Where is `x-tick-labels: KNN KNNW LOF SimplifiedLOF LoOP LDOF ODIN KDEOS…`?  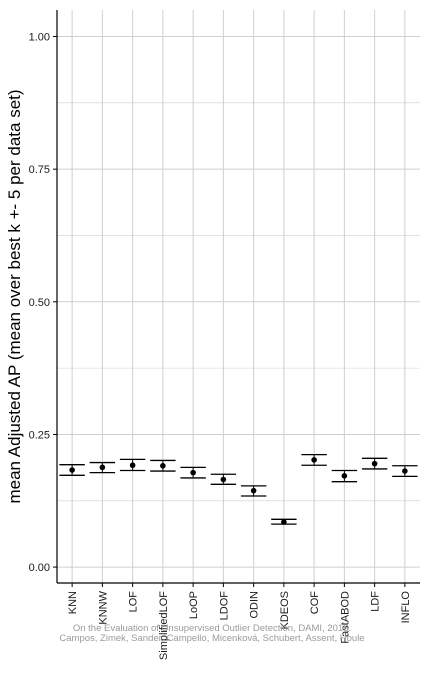 x-tick-labels: KNN KNNW LOF SimplifiedLOF LoOP LDOF ODIN KDEOS… is located at coordinates (239, 625).